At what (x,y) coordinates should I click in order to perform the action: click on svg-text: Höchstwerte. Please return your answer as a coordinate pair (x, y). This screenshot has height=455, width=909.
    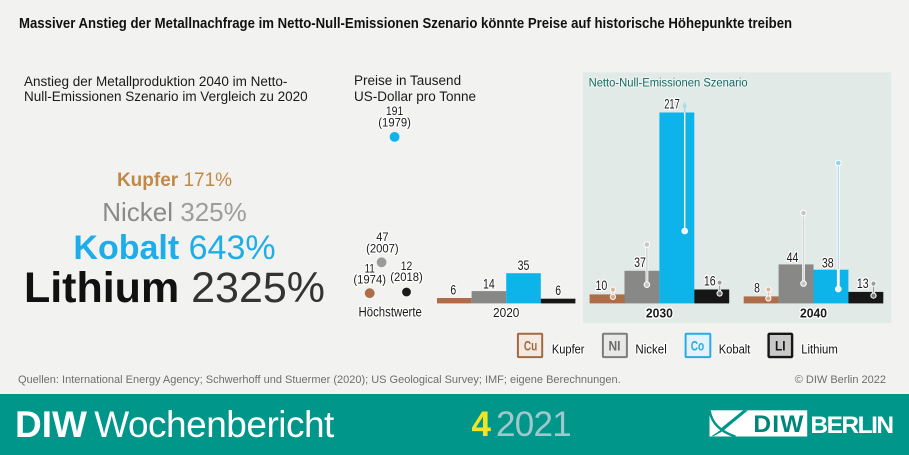
    Looking at the image, I should click on (390, 312).